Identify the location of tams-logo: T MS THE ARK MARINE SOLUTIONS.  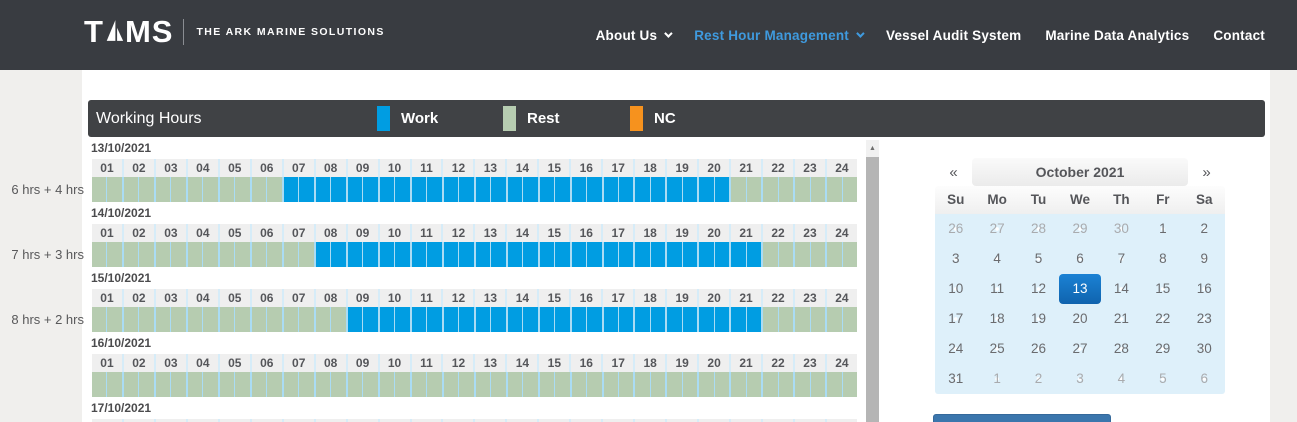
(234, 32).